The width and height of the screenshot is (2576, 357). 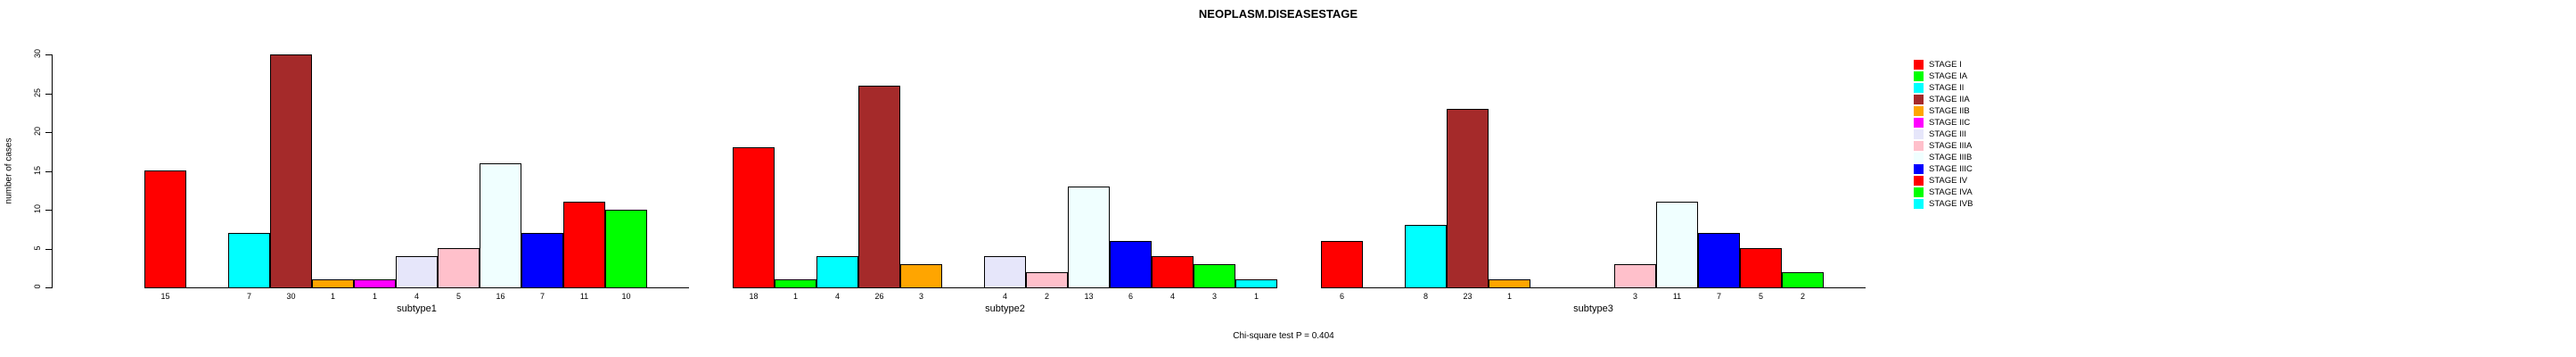 I want to click on group-label-subtype1: subtype1, so click(x=417, y=308).